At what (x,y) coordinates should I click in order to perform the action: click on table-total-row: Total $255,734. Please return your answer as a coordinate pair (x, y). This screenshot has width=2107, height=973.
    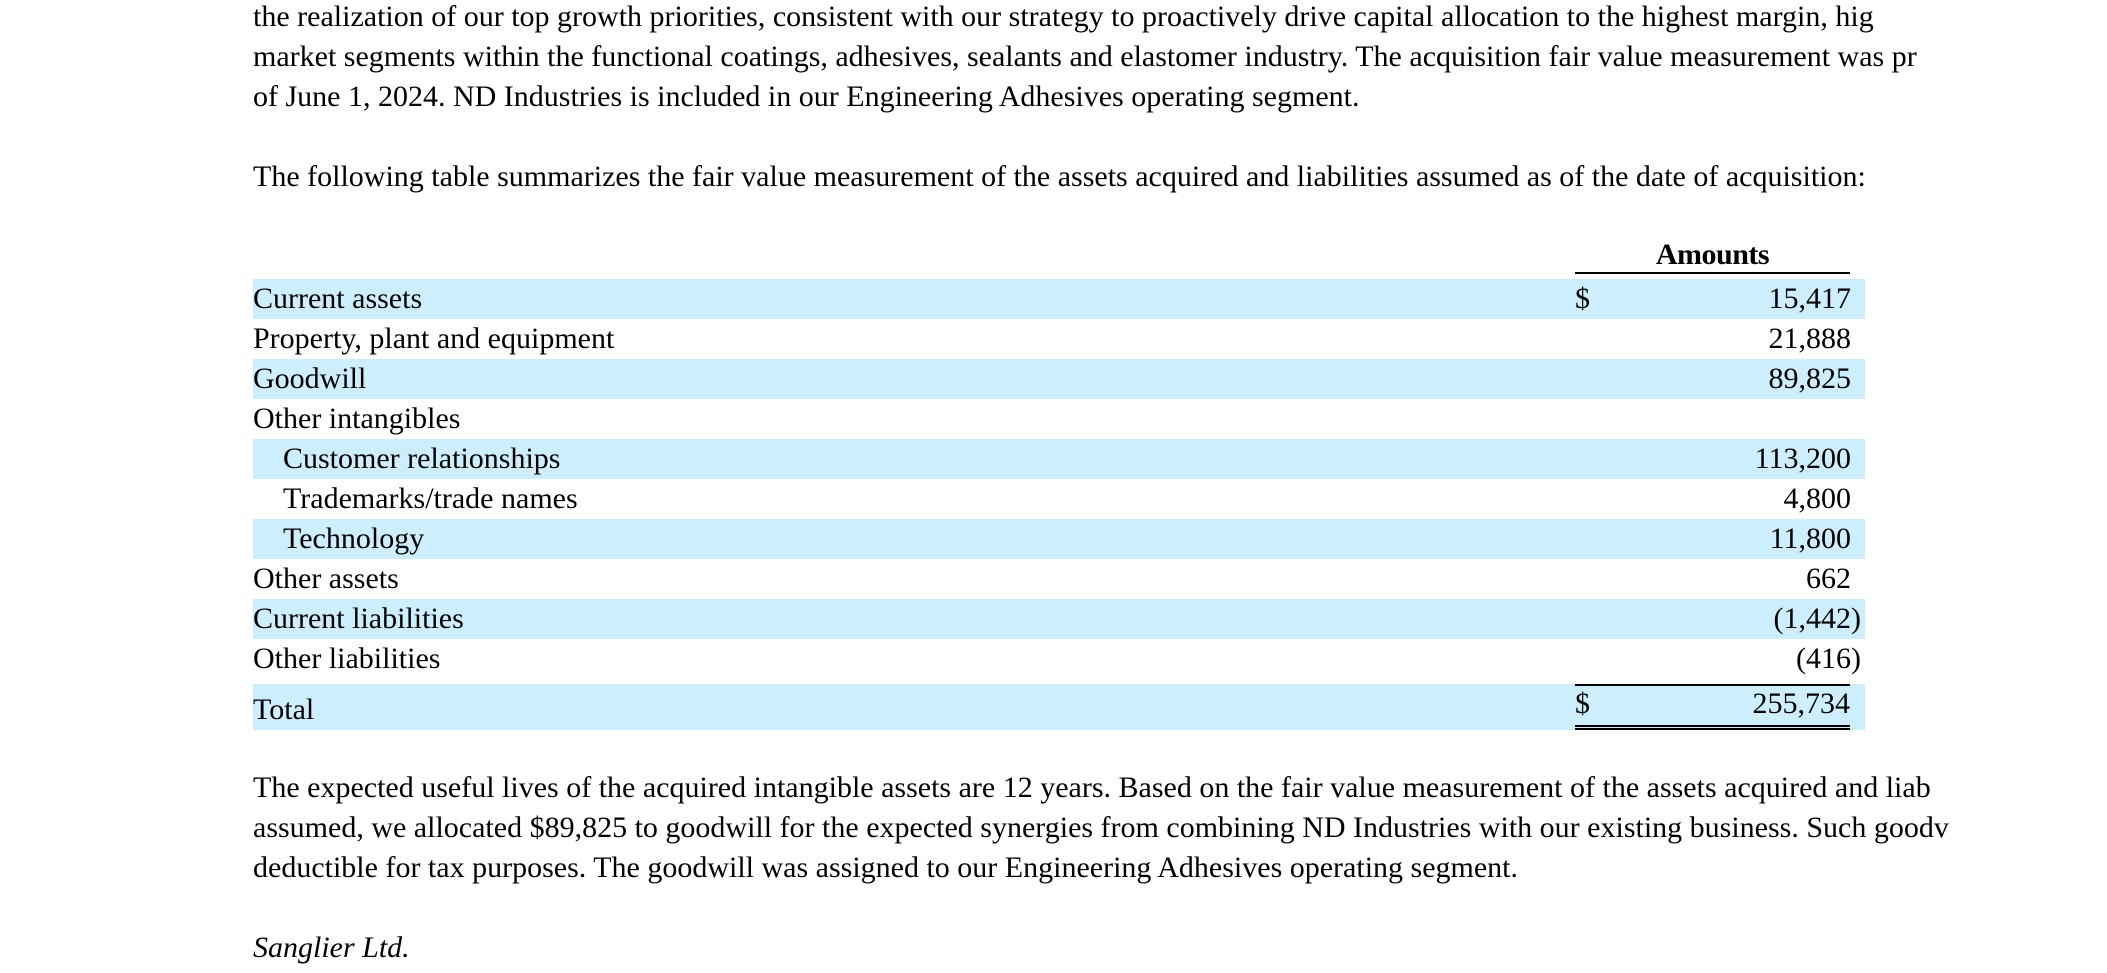
    Looking at the image, I should click on (1059, 707).